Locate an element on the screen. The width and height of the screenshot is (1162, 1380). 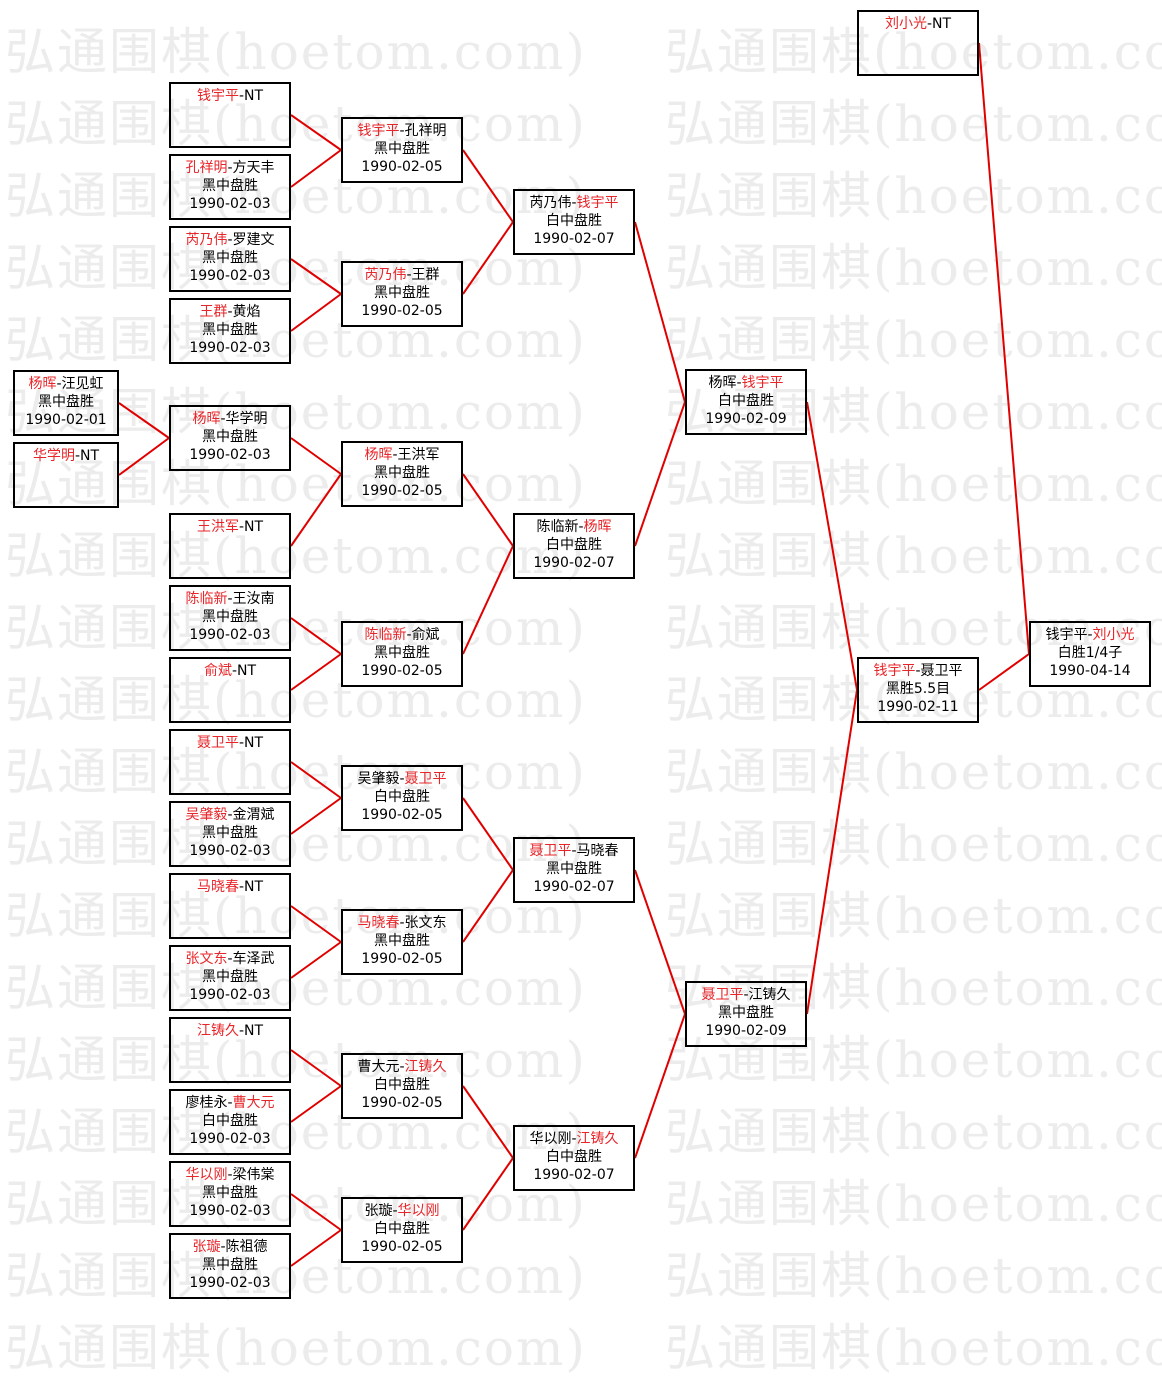
match-result: 白胜1/4子 is located at coordinates (1090, 653).